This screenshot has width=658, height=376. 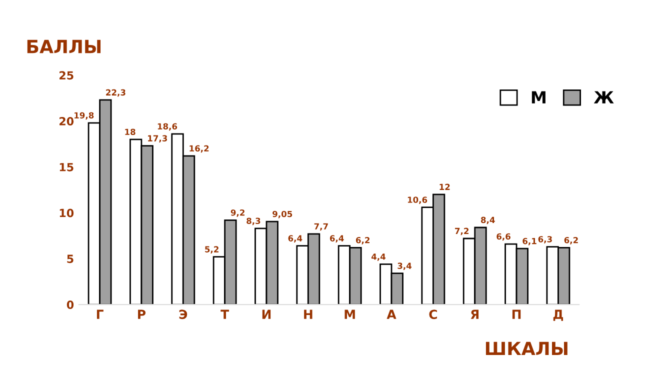 I want to click on data-label: 16,2, so click(x=199, y=149).